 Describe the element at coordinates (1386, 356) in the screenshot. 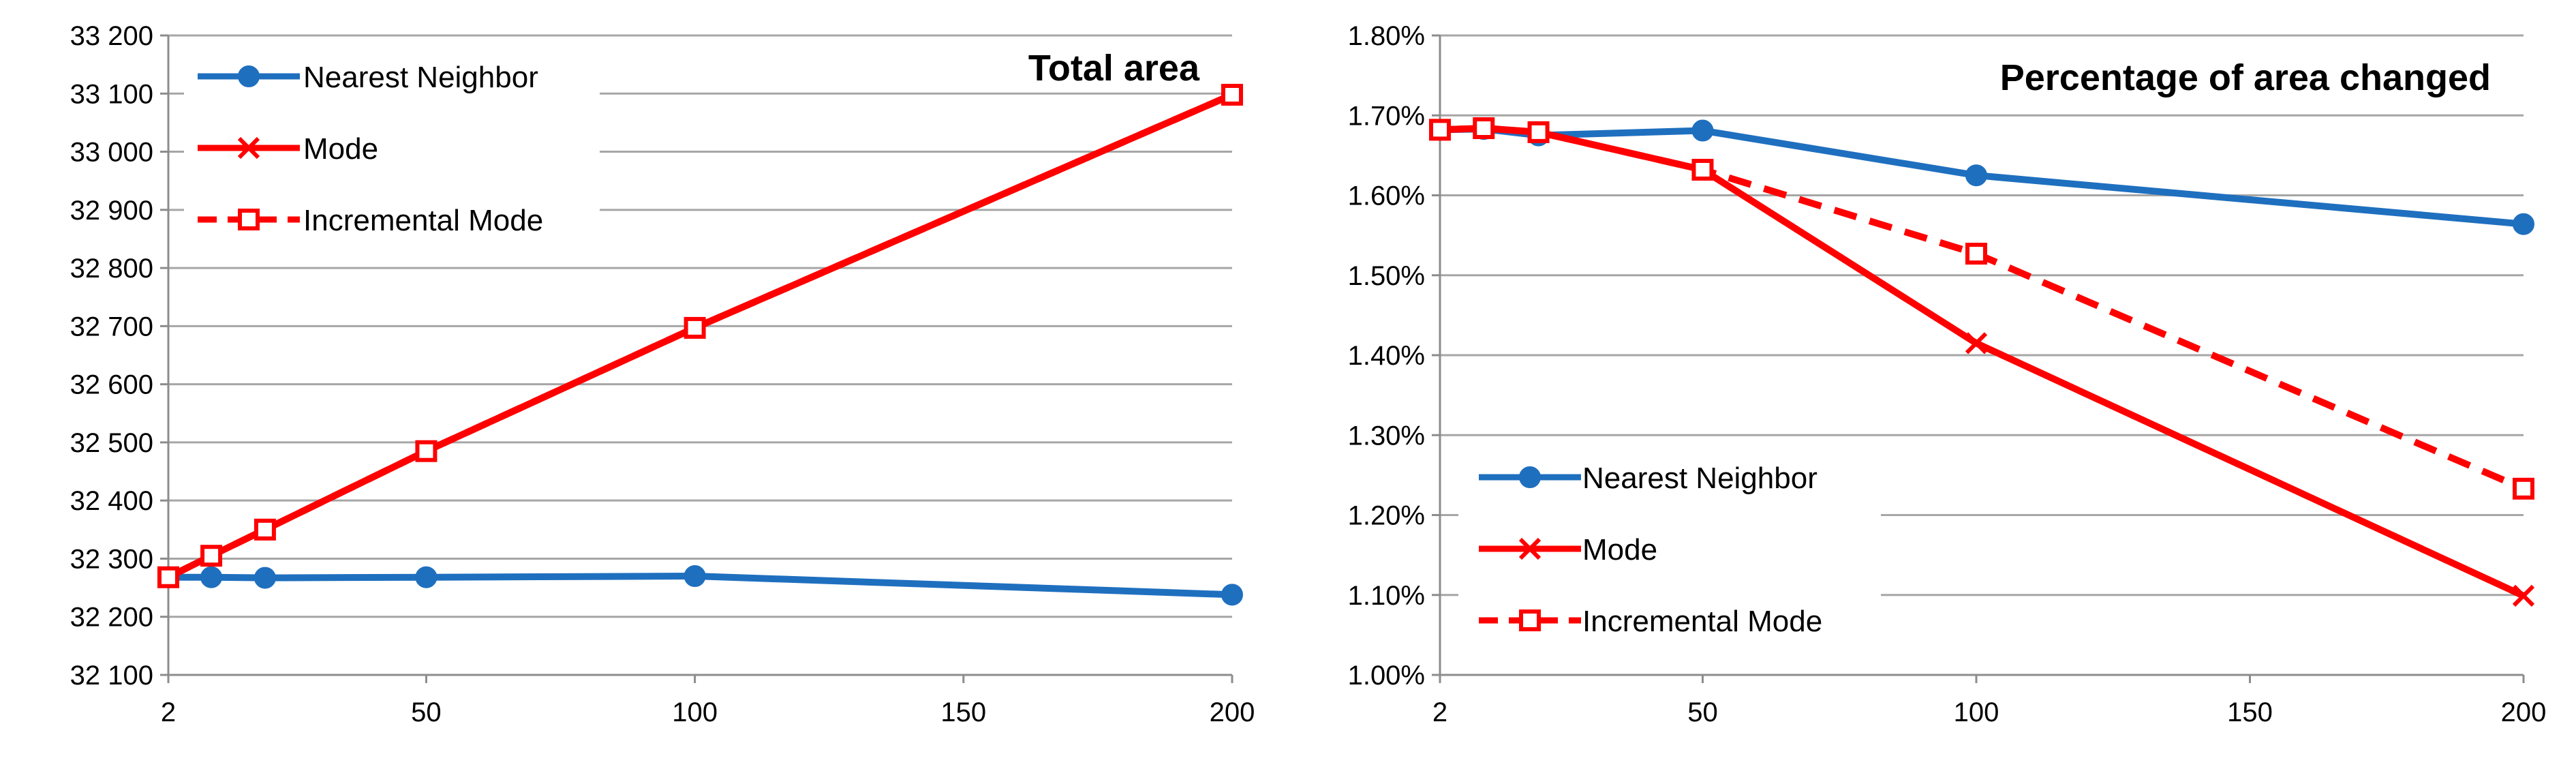

I see `y-tick-label: 1.40%` at that location.